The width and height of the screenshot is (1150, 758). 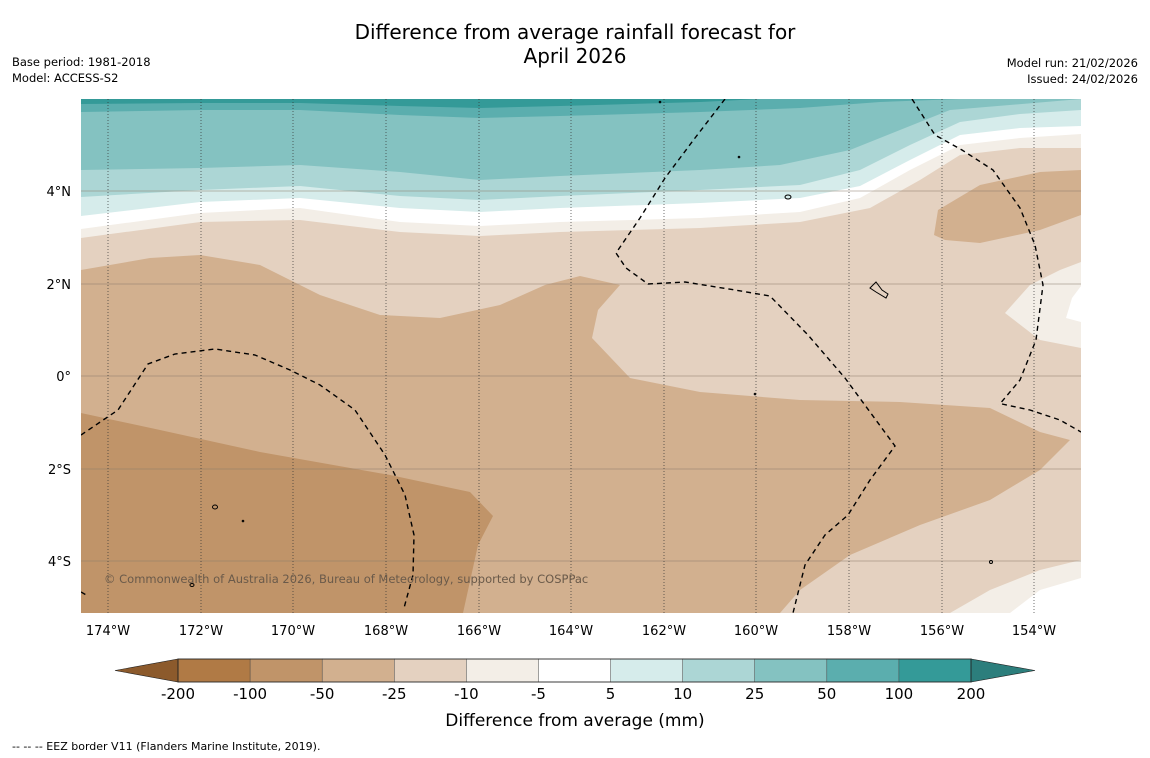 I want to click on lon-label: 174°W, so click(x=108, y=631).